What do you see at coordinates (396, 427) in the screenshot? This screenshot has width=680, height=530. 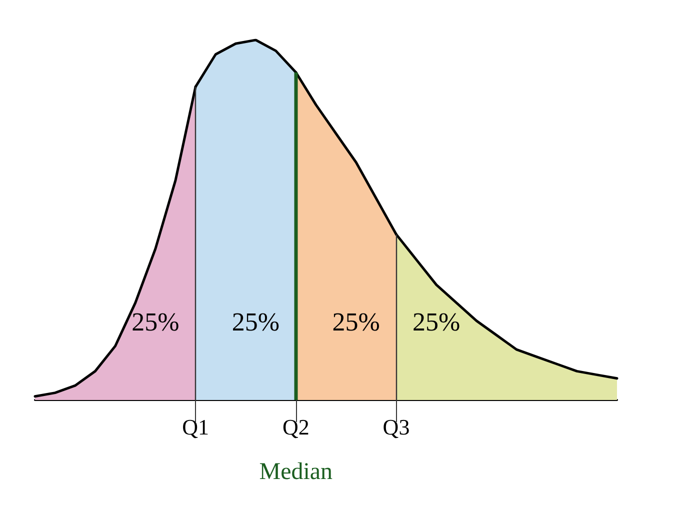 I see `x-tick-label: Q3` at bounding box center [396, 427].